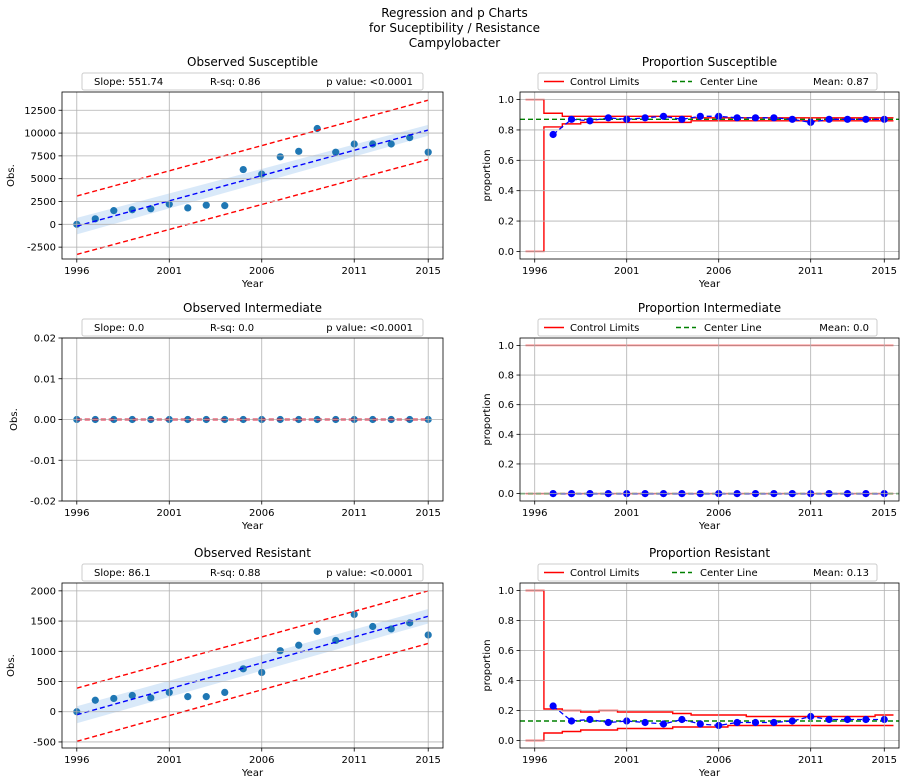 This screenshot has height=784, width=909. Describe the element at coordinates (709, 653) in the screenshot. I see `upper-control-limit` at that location.